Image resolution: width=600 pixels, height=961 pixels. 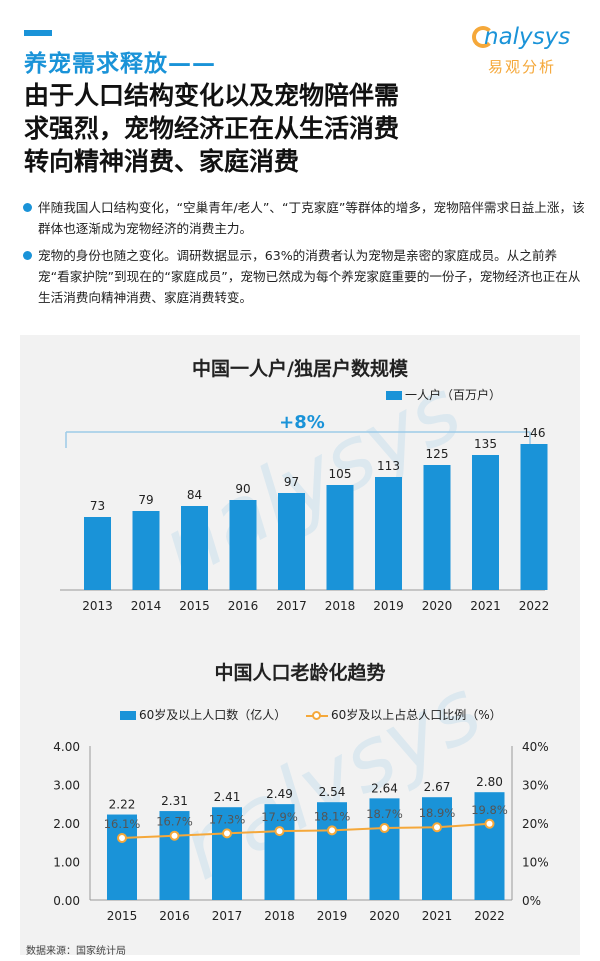 I want to click on chart2-legend-line-label: 60岁及以上占总人口比例（%）, so click(x=416, y=715).